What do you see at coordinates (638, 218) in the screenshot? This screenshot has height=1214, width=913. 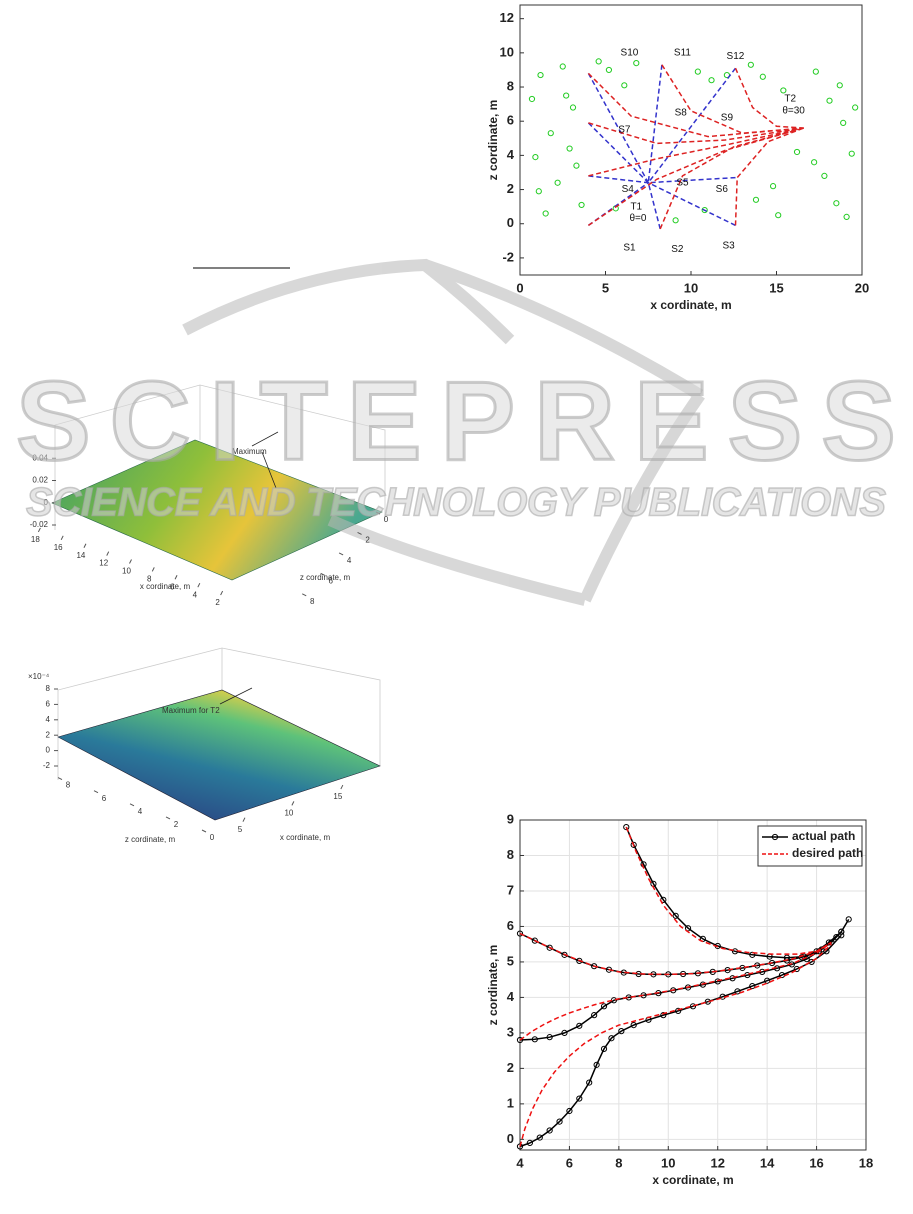 I see `annotation: θ=0` at bounding box center [638, 218].